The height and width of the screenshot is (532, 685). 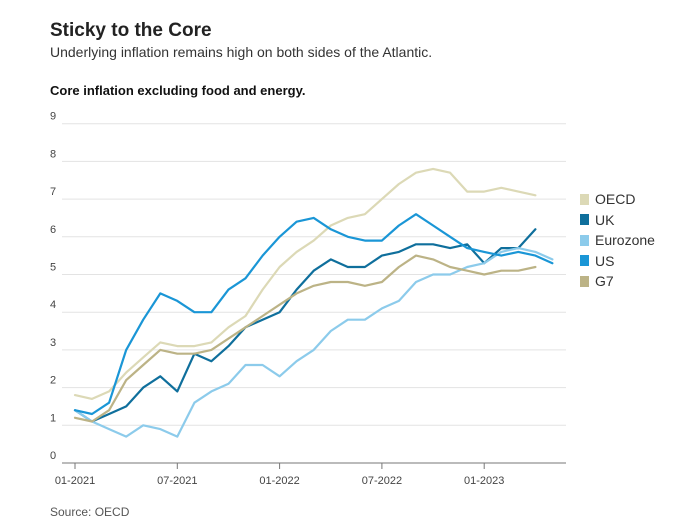 What do you see at coordinates (279, 481) in the screenshot?
I see `x-tick-label: 01-2022` at bounding box center [279, 481].